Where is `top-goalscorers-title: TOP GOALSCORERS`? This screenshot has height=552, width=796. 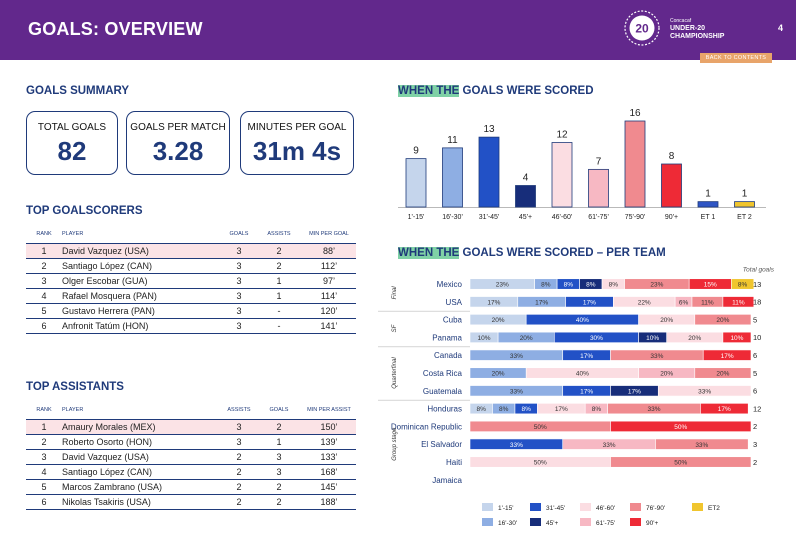
top-goalscorers-title: TOP GOALSCORERS is located at coordinates (84, 211).